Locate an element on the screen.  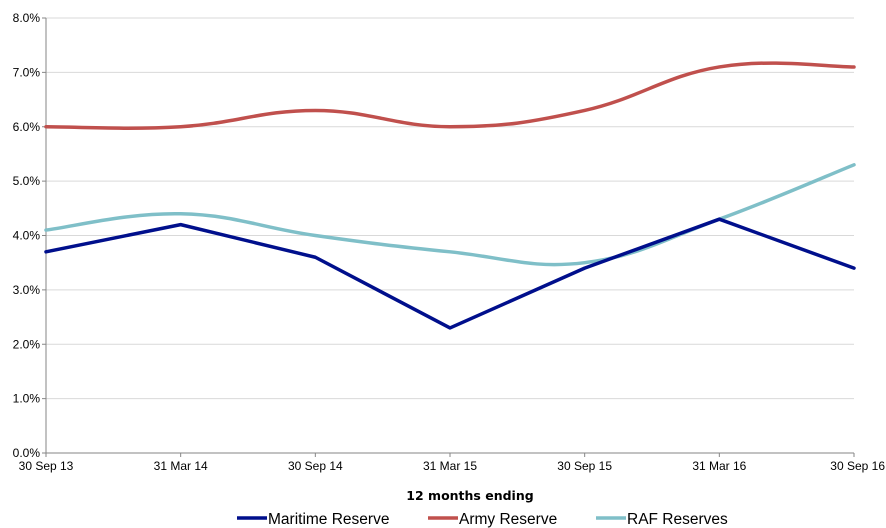
y-tick-label: 3.0% is located at coordinates (27, 290).